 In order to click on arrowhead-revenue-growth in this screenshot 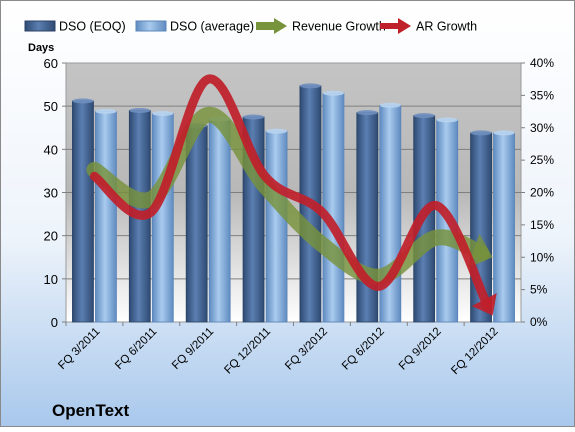, I will do `click(480, 250)`.